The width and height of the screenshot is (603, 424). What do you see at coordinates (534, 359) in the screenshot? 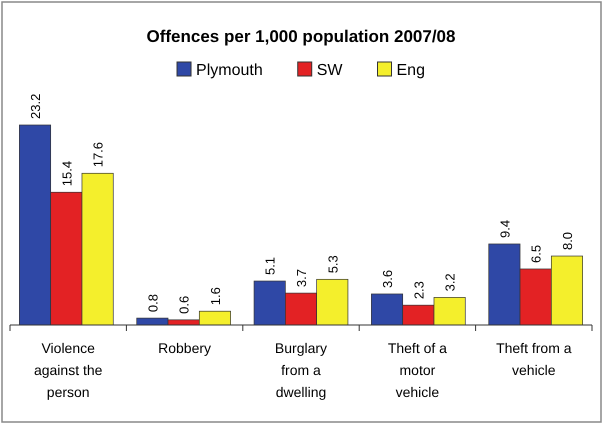
I see `x-tick-label: Theft from a vehicle` at bounding box center [534, 359].